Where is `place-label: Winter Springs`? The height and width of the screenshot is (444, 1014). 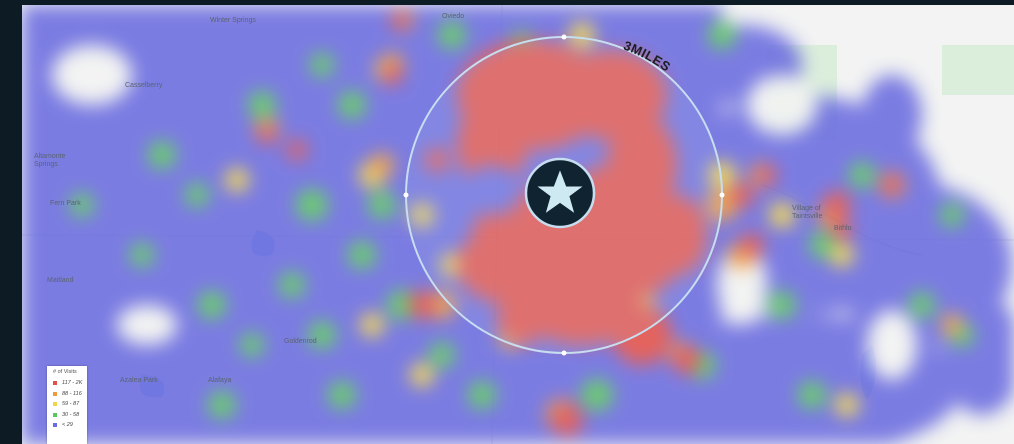 place-label: Winter Springs is located at coordinates (233, 20).